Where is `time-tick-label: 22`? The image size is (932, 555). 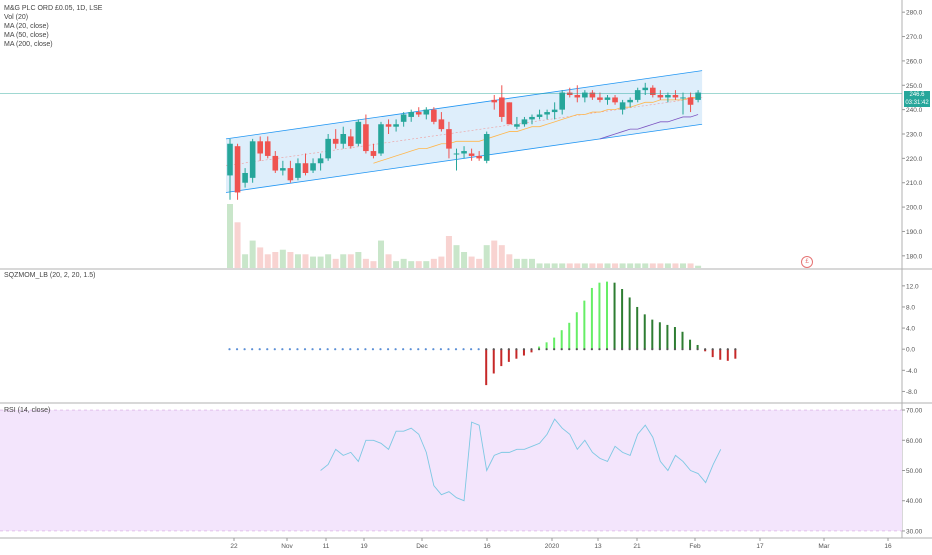
time-tick-label: 22 is located at coordinates (234, 546).